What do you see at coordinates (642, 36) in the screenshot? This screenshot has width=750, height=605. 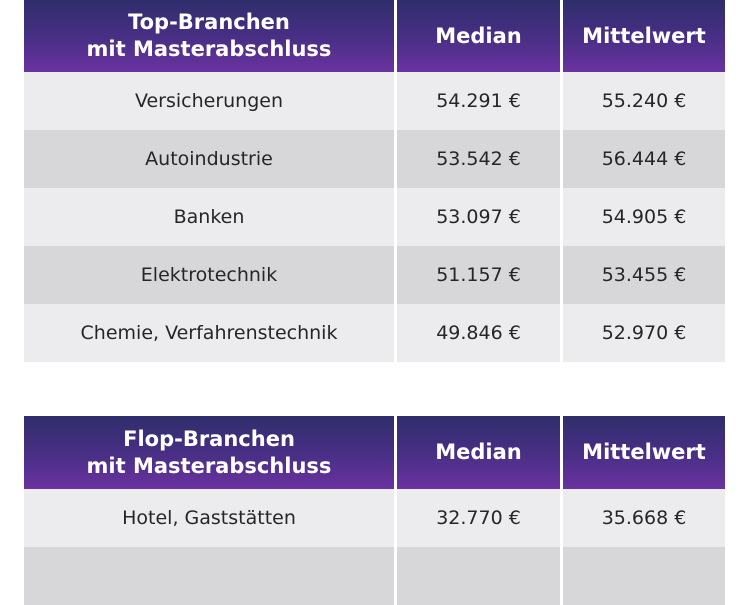 I see `top-table-mean-header: Mittelwert` at bounding box center [642, 36].